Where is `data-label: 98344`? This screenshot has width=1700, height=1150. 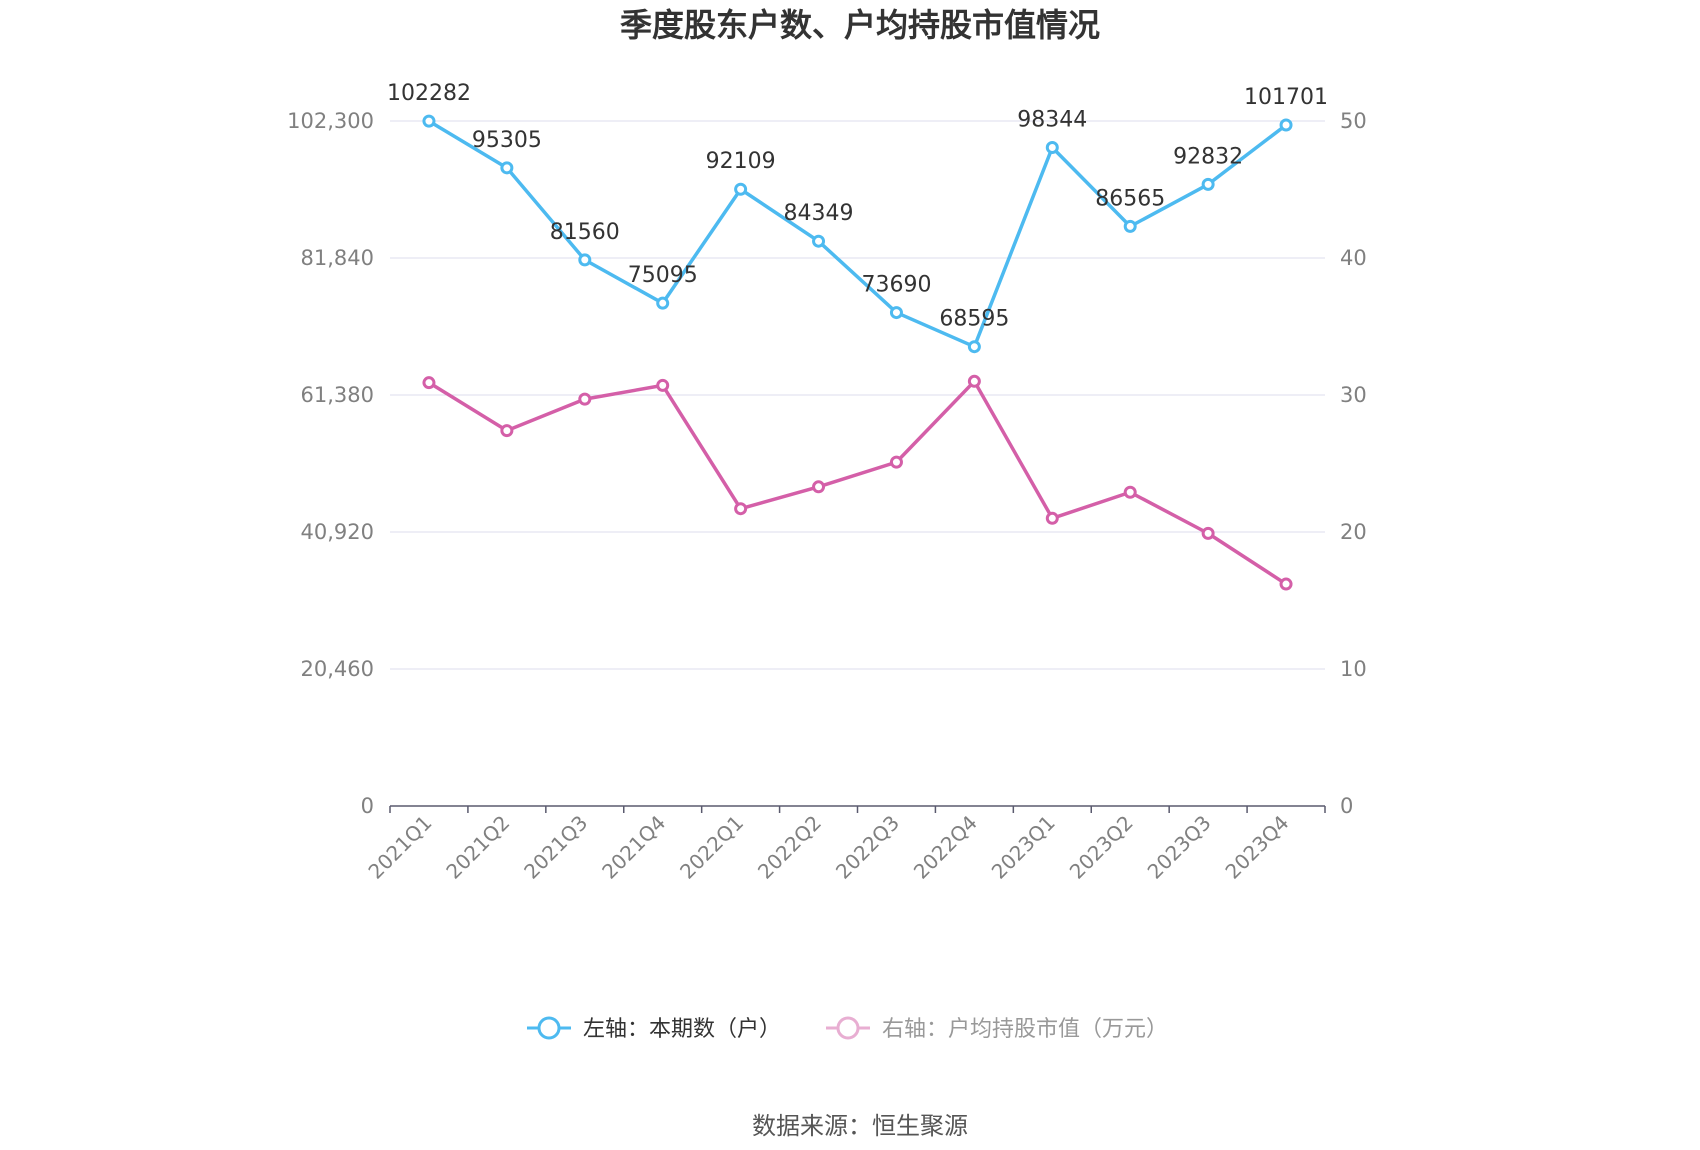
data-label: 98344 is located at coordinates (1052, 119).